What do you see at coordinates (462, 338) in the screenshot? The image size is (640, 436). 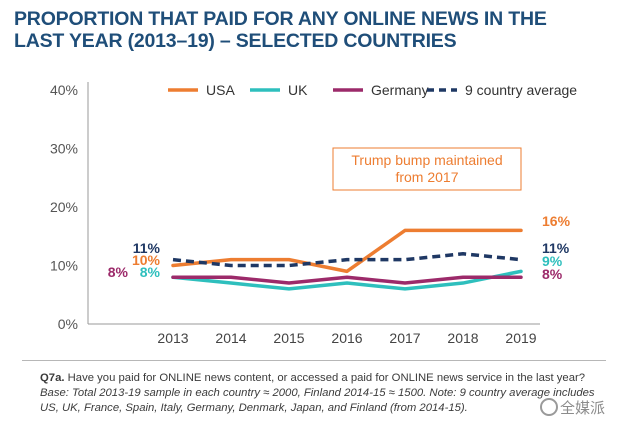 I see `x-tick-label-2018: 2018` at bounding box center [462, 338].